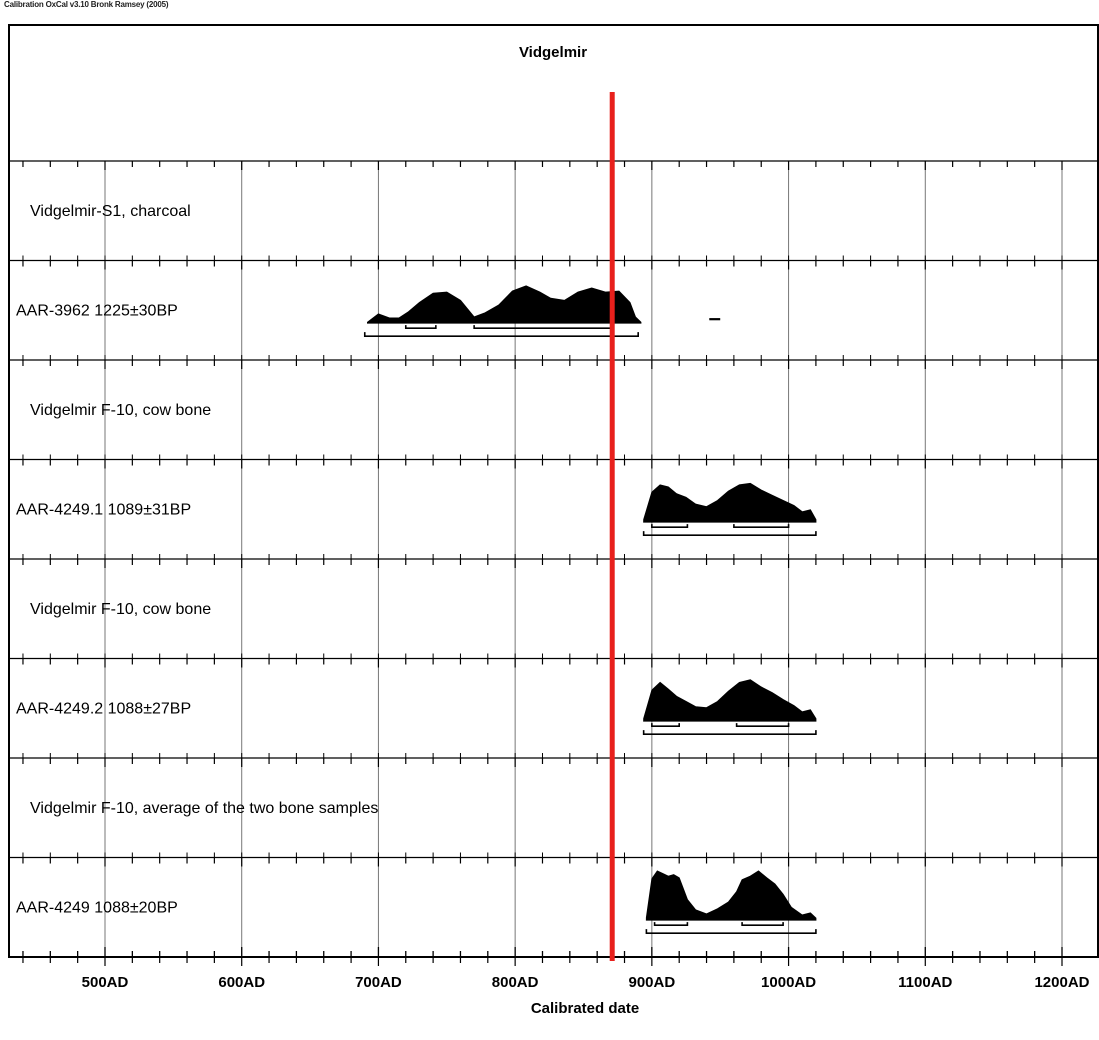 This screenshot has height=1040, width=1099. I want to click on row-date: AAR-4249.2 1088±27BP, so click(416, 707).